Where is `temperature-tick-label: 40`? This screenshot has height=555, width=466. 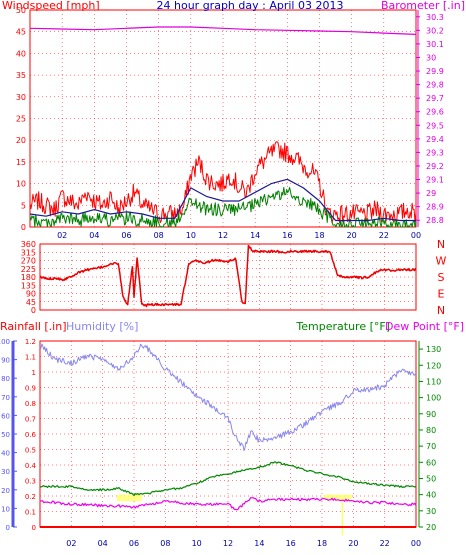
temperature-tick-label: 40 is located at coordinates (431, 495).